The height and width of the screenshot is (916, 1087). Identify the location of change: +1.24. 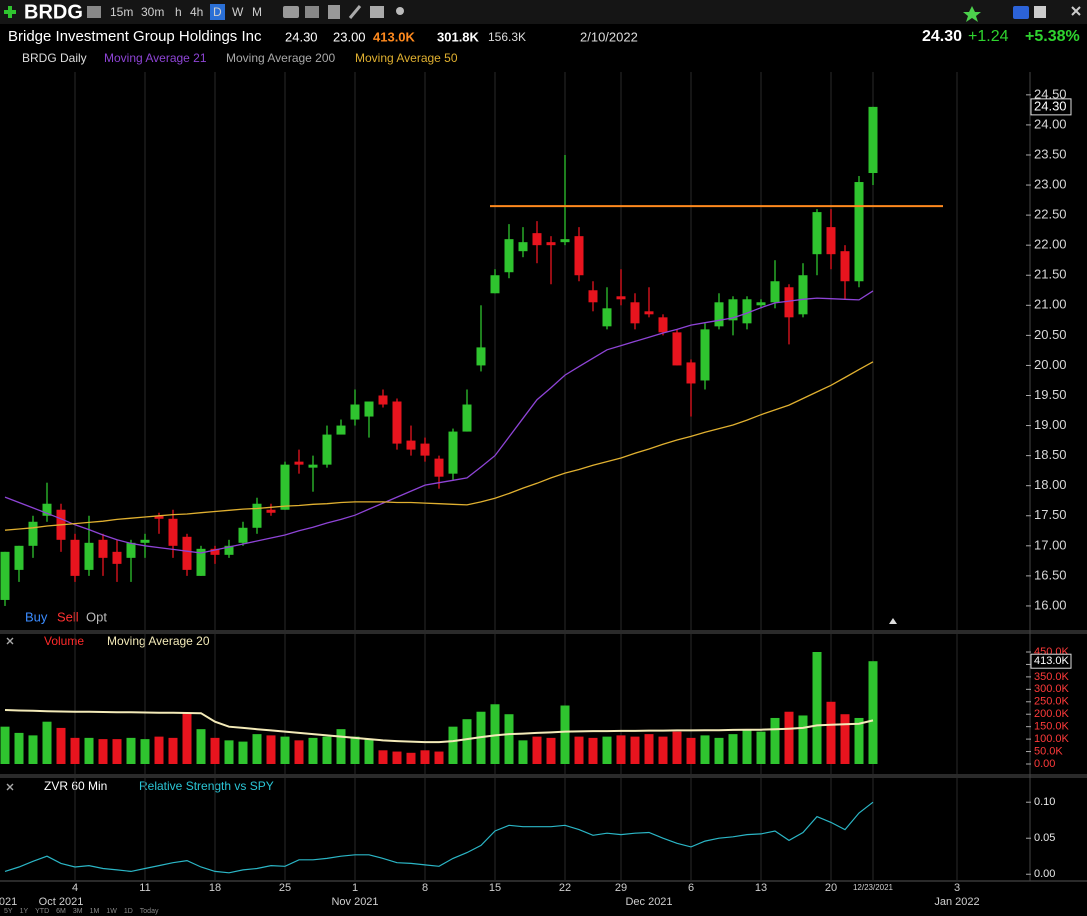
(988, 36).